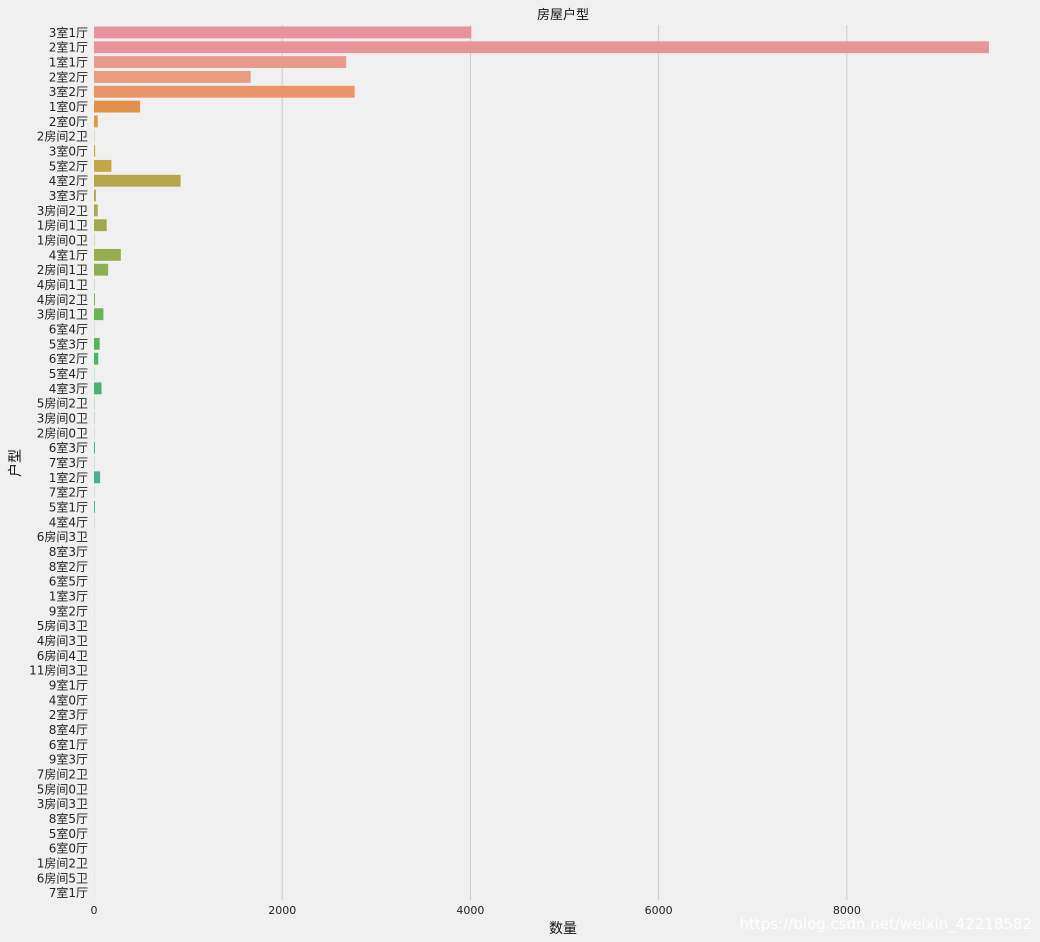 This screenshot has width=1040, height=942. I want to click on y-tick-label: 5室4厅, so click(68, 373).